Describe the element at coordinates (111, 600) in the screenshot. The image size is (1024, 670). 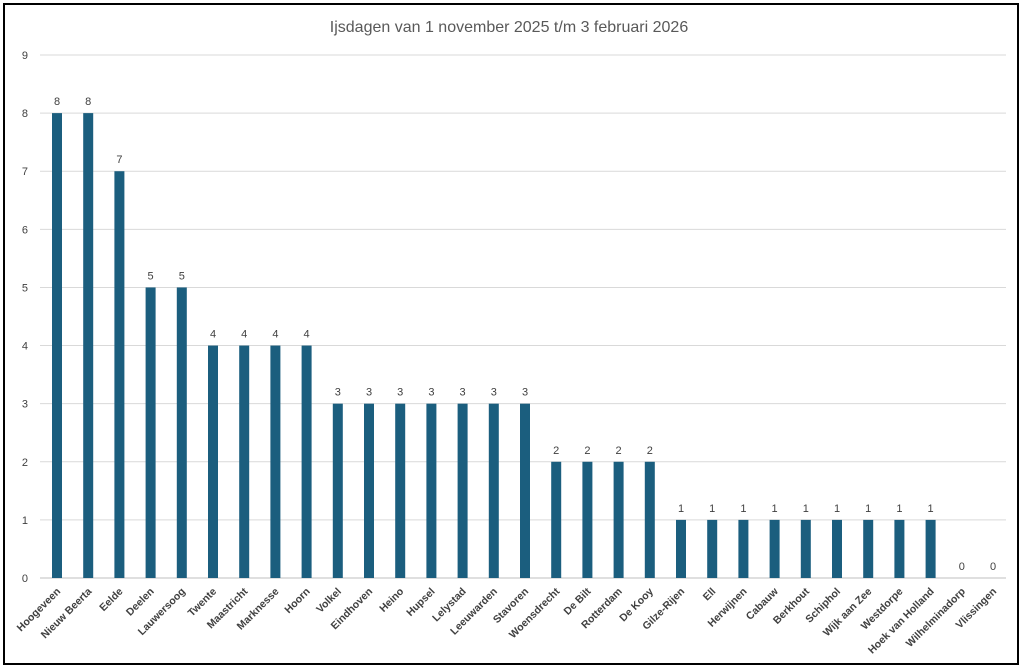
I see `x-tick-label: Eelde` at that location.